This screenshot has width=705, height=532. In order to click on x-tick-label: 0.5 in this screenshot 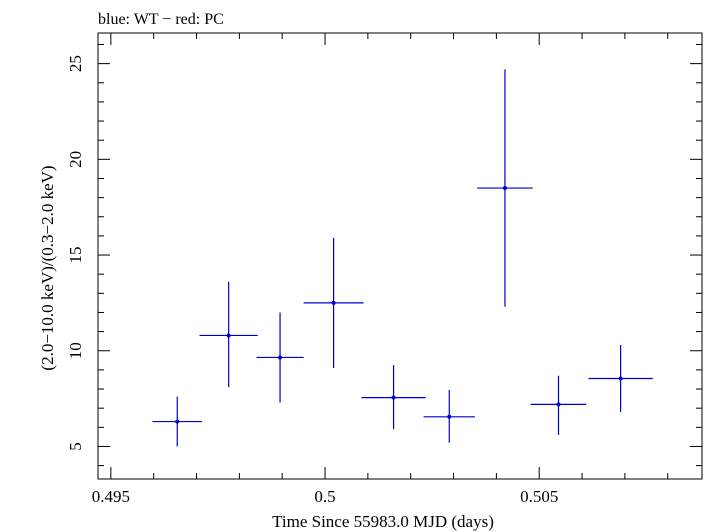, I will do `click(324, 496)`.